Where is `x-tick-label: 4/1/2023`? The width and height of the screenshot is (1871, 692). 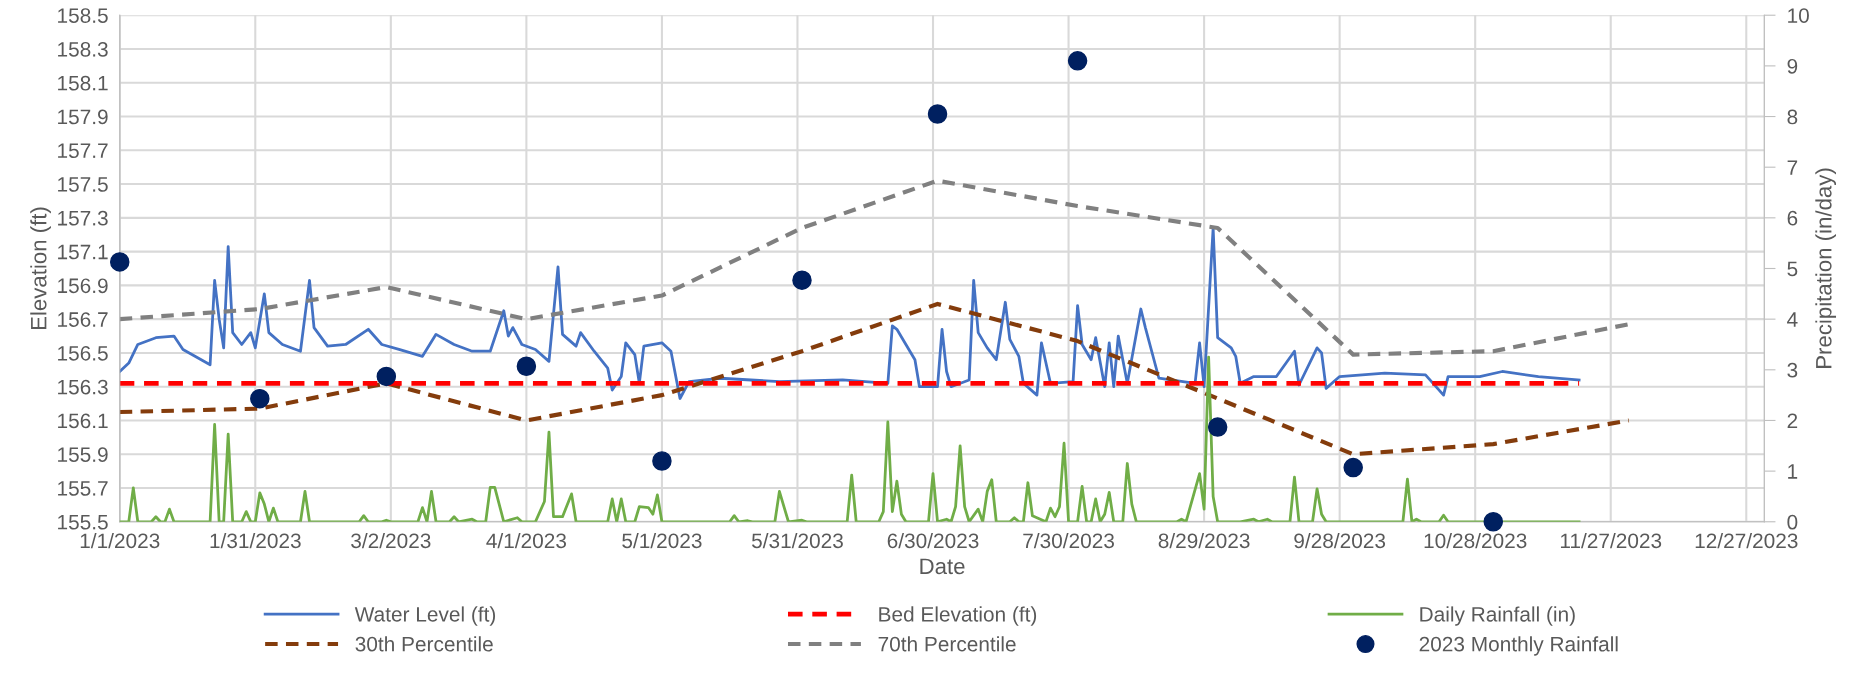 x-tick-label: 4/1/2023 is located at coordinates (526, 540).